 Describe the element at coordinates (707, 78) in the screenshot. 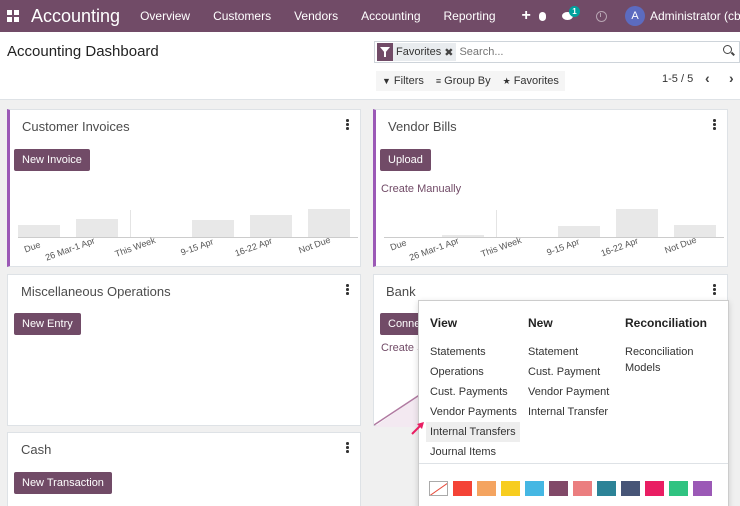

I see `pager-previous-button: ‹` at that location.